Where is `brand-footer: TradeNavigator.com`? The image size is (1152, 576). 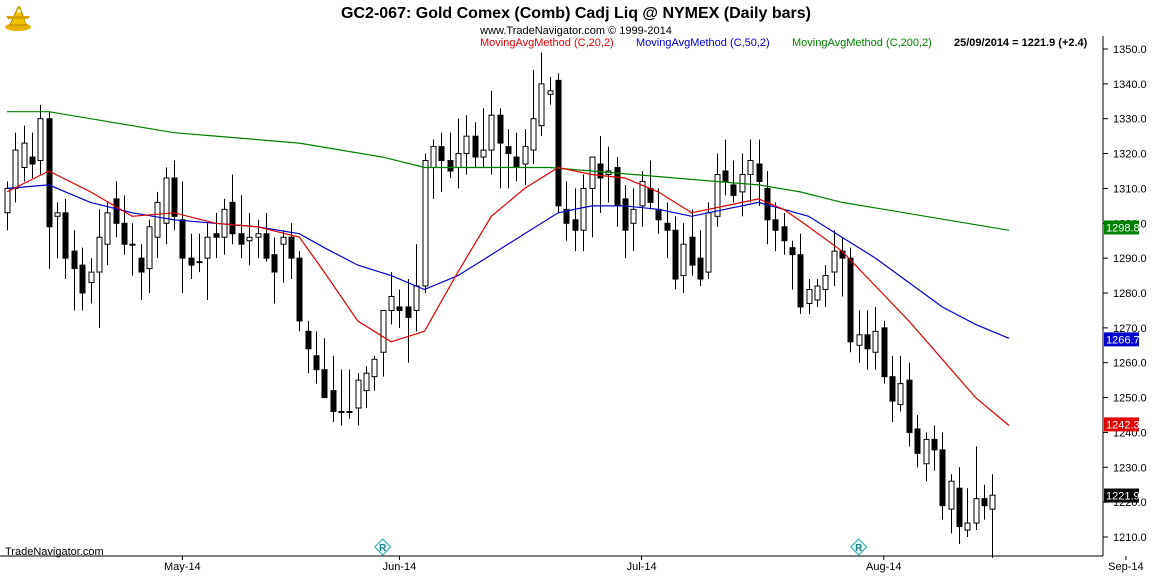 brand-footer: TradeNavigator.com is located at coordinates (54, 552).